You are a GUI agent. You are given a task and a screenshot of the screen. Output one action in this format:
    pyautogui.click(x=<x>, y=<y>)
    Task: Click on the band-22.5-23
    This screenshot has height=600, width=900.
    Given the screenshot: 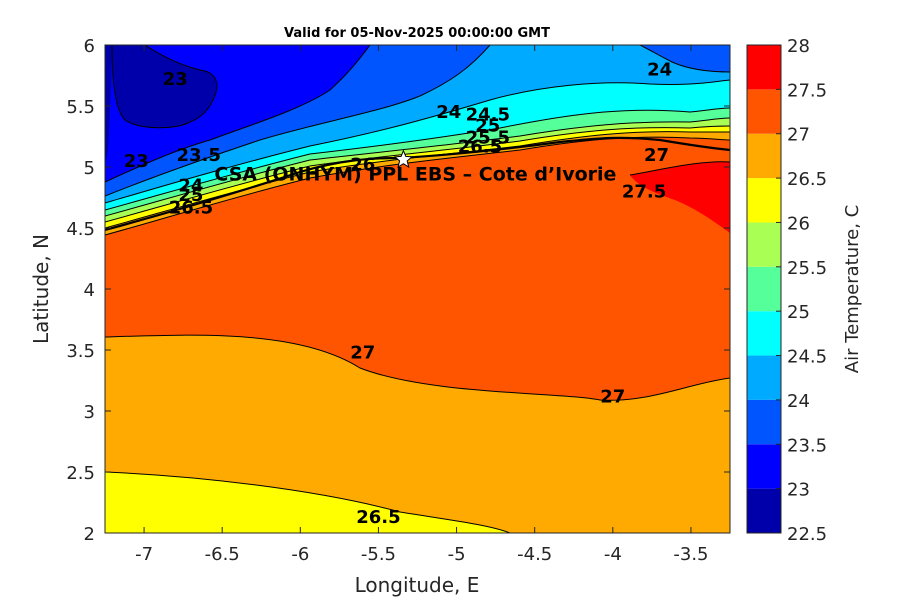 What is the action you would take?
    pyautogui.click(x=161, y=105)
    